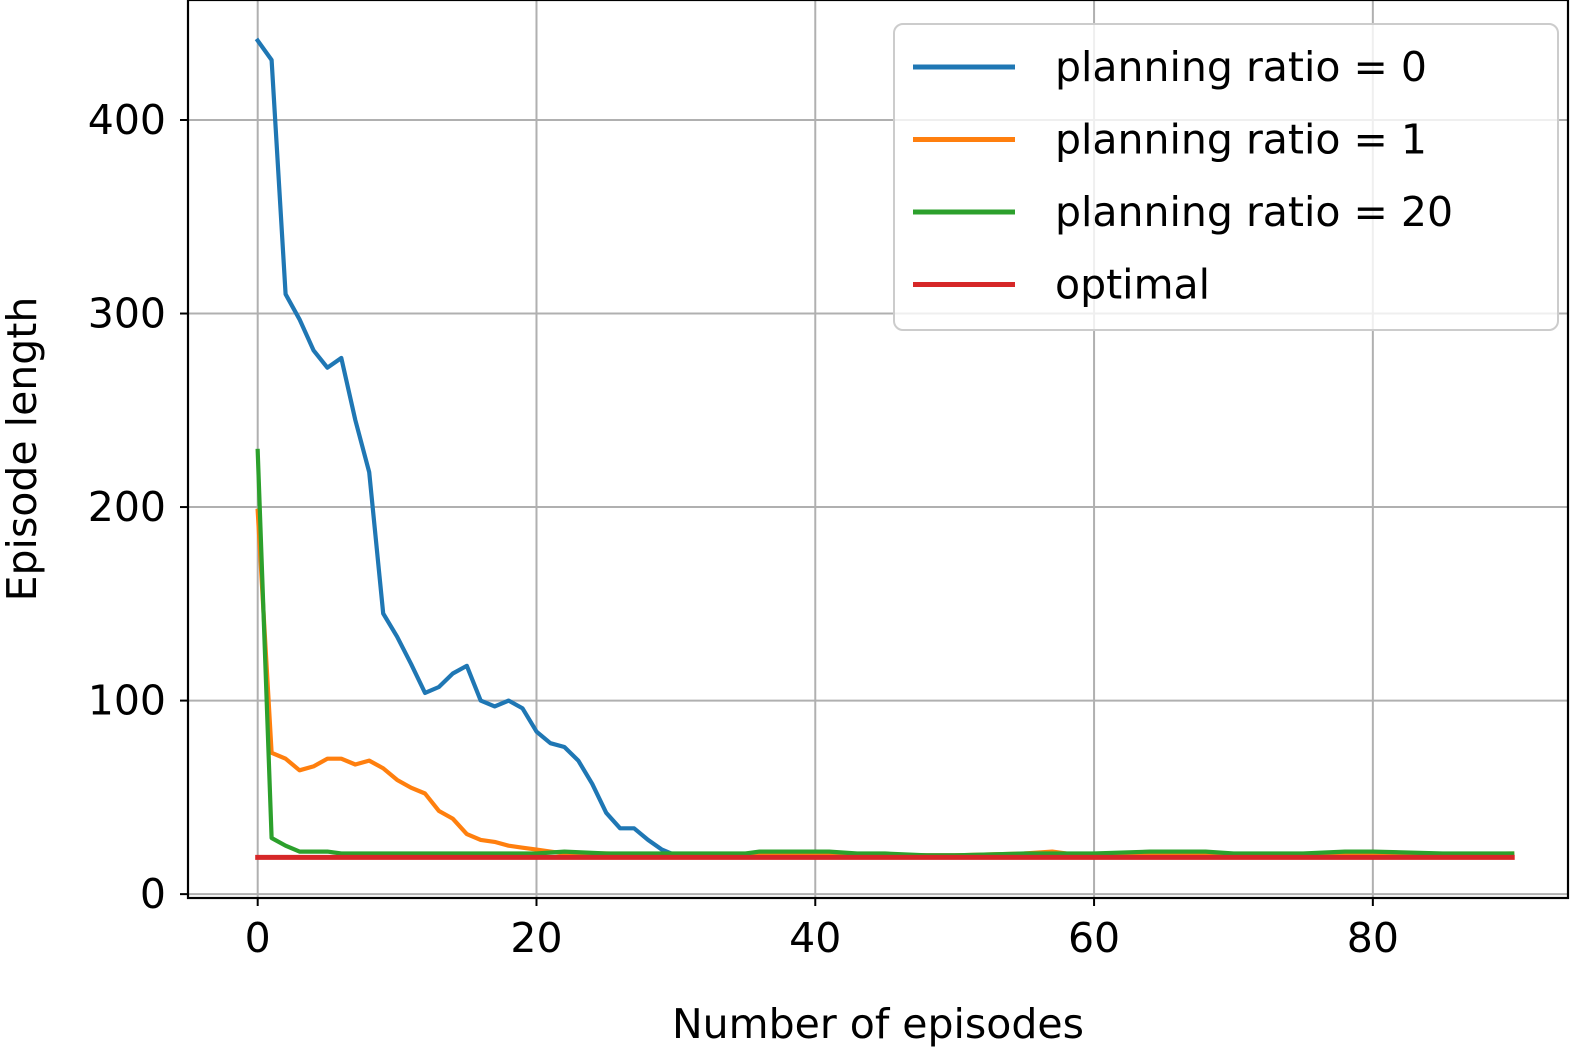 The height and width of the screenshot is (1047, 1584). Describe the element at coordinates (127, 120) in the screenshot. I see `y-tick-label: 400` at that location.